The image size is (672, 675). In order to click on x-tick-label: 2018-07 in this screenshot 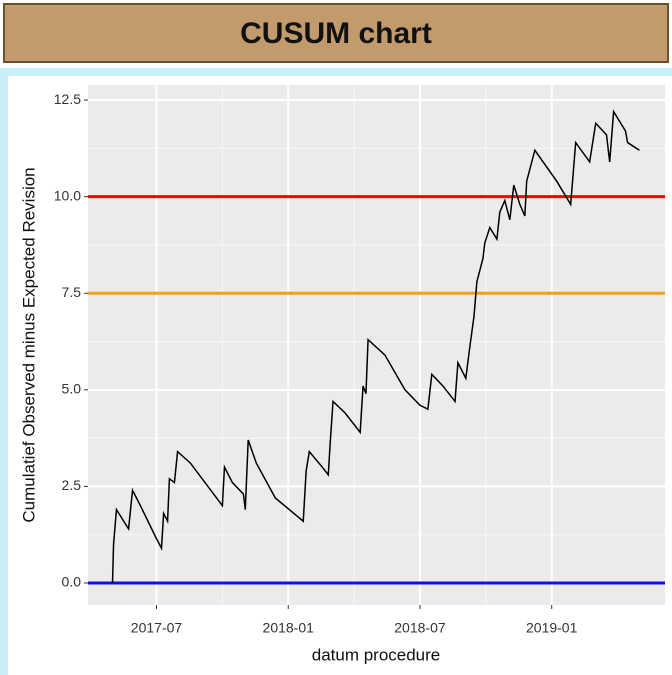, I will do `click(420, 628)`.